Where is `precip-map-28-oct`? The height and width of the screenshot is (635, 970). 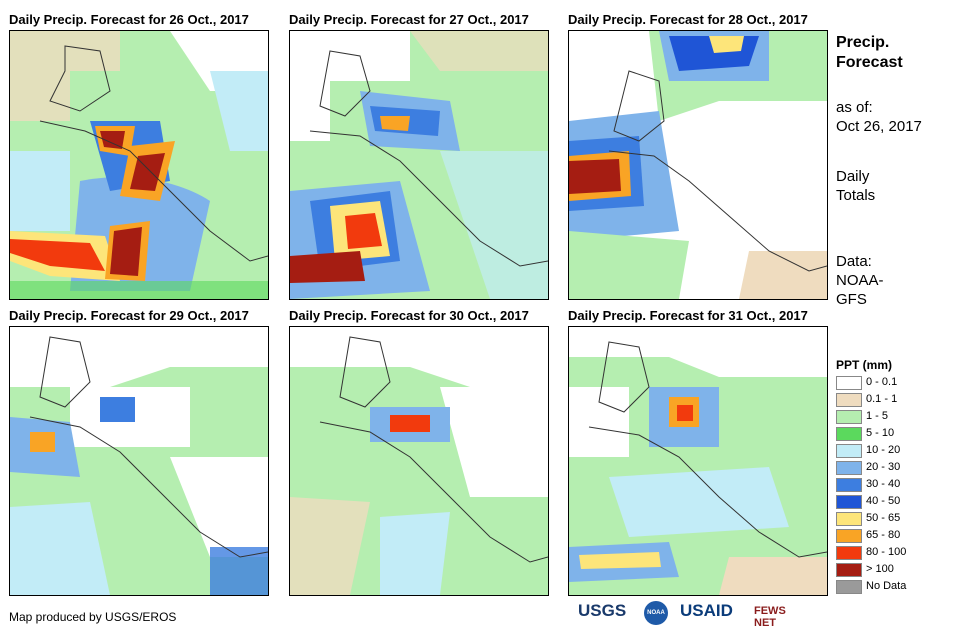 precip-map-28-oct is located at coordinates (698, 165).